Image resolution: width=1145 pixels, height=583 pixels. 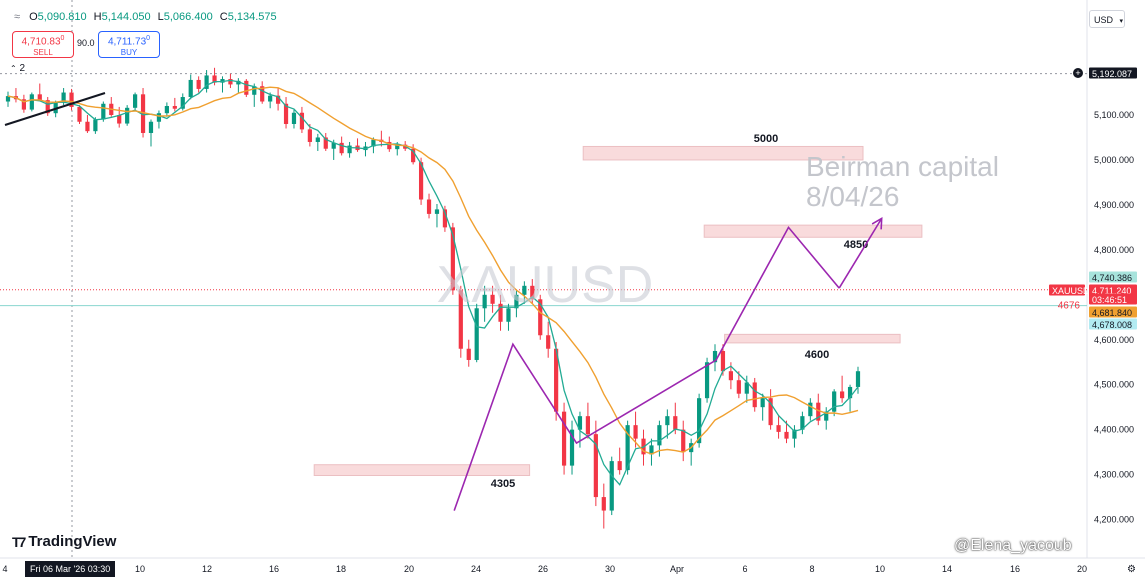 I want to click on author-watermark: @Elena_yacoub, so click(x=1013, y=546).